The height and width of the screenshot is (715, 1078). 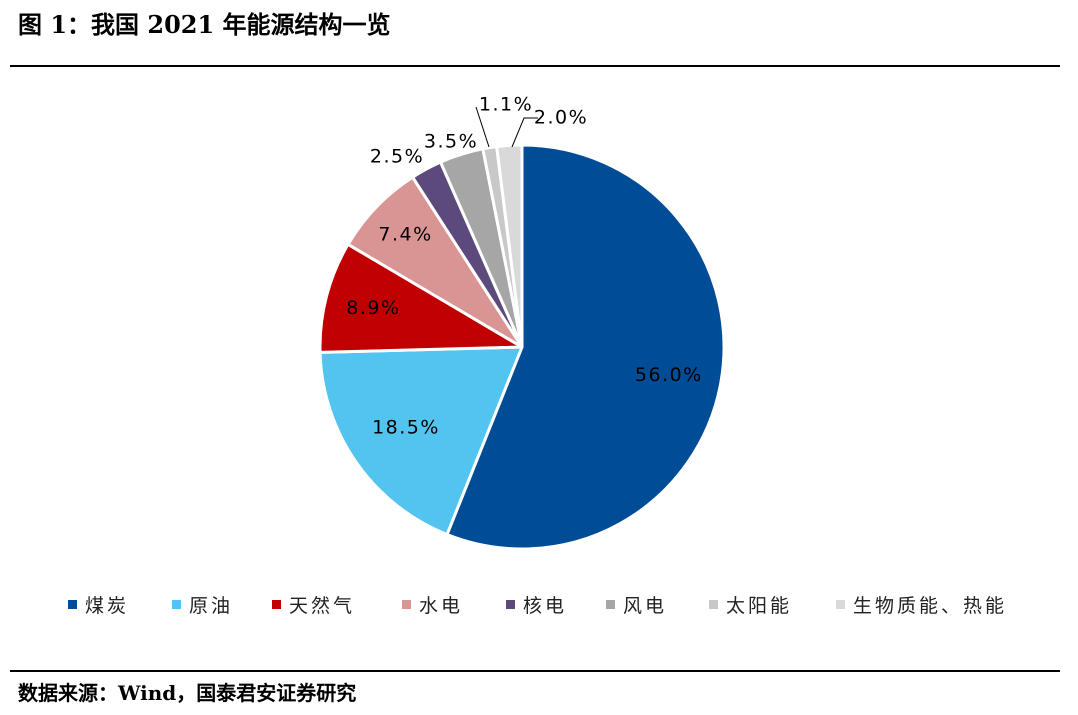 I want to click on legend-item: 生物质能、热能, so click(x=921, y=604).